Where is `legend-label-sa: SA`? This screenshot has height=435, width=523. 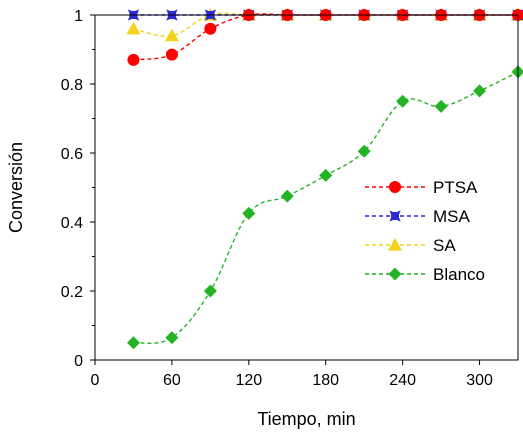 legend-label-sa: SA is located at coordinates (444, 245).